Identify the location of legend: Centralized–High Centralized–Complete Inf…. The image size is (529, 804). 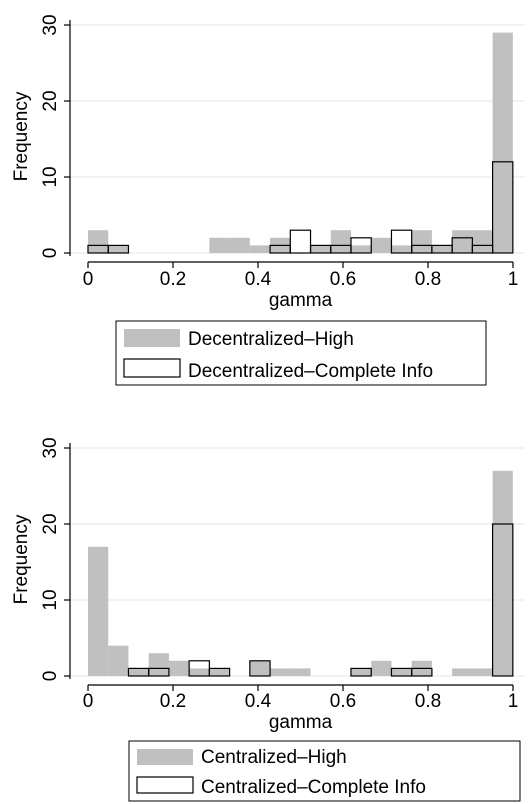
(324, 771).